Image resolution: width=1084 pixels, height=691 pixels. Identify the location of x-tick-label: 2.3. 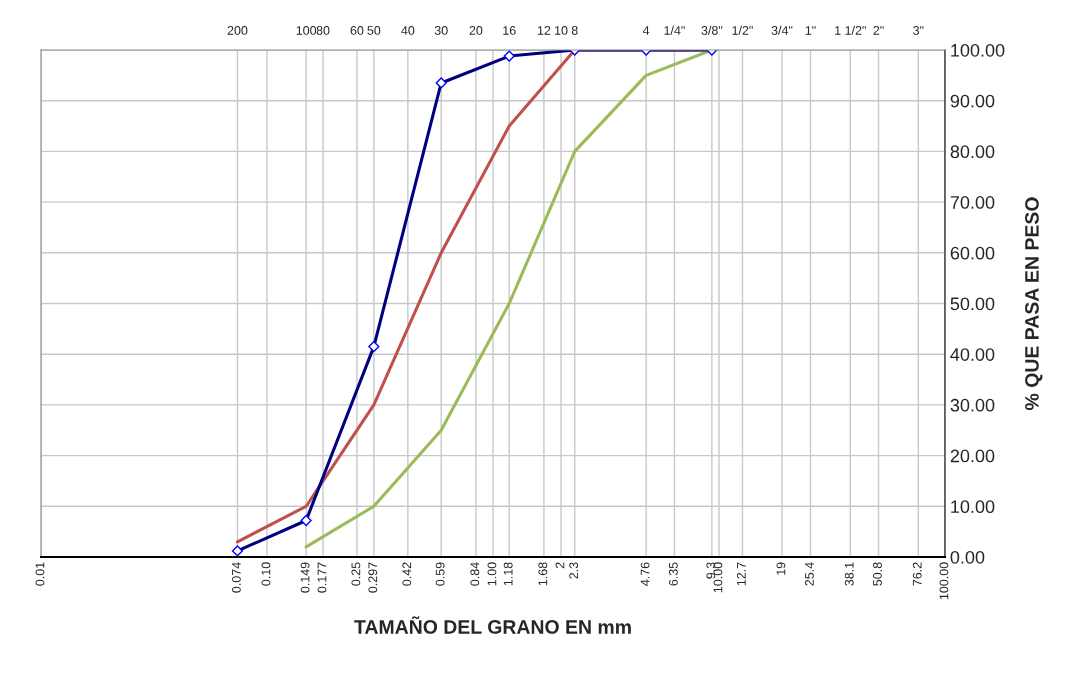
(574, 570).